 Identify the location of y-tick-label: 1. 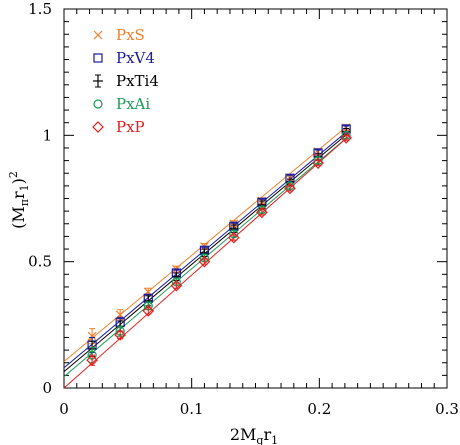
(47, 135).